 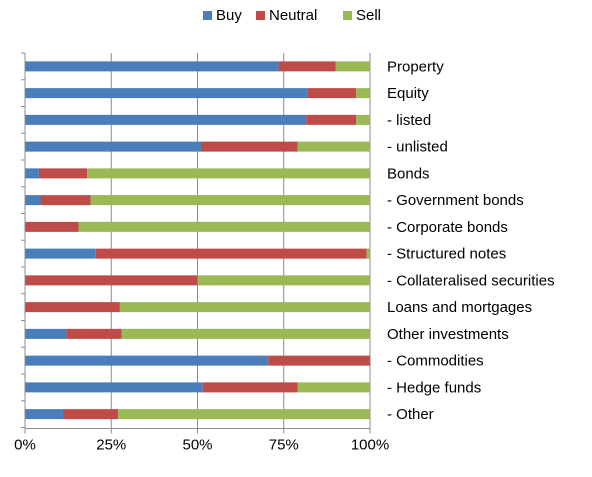 What do you see at coordinates (435, 361) in the screenshot?
I see `category-label: - Commodities` at bounding box center [435, 361].